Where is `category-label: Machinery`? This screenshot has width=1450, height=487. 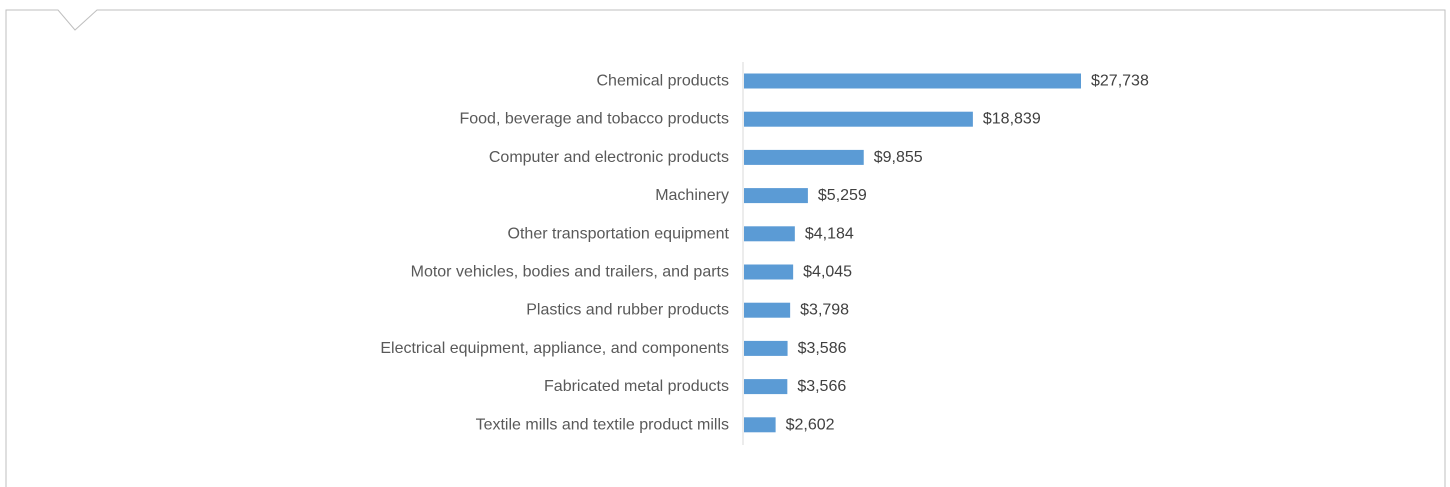
category-label: Machinery is located at coordinates (692, 195).